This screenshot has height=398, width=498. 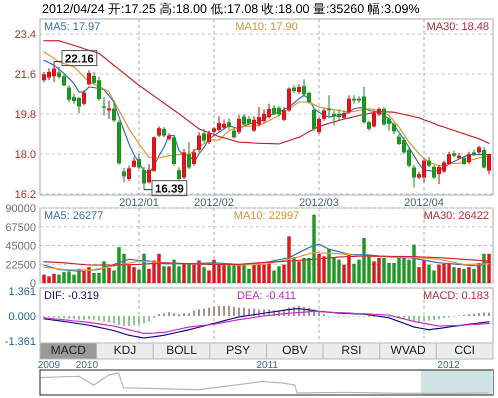 I want to click on y-tick-label: 21.6, so click(x=25, y=75).